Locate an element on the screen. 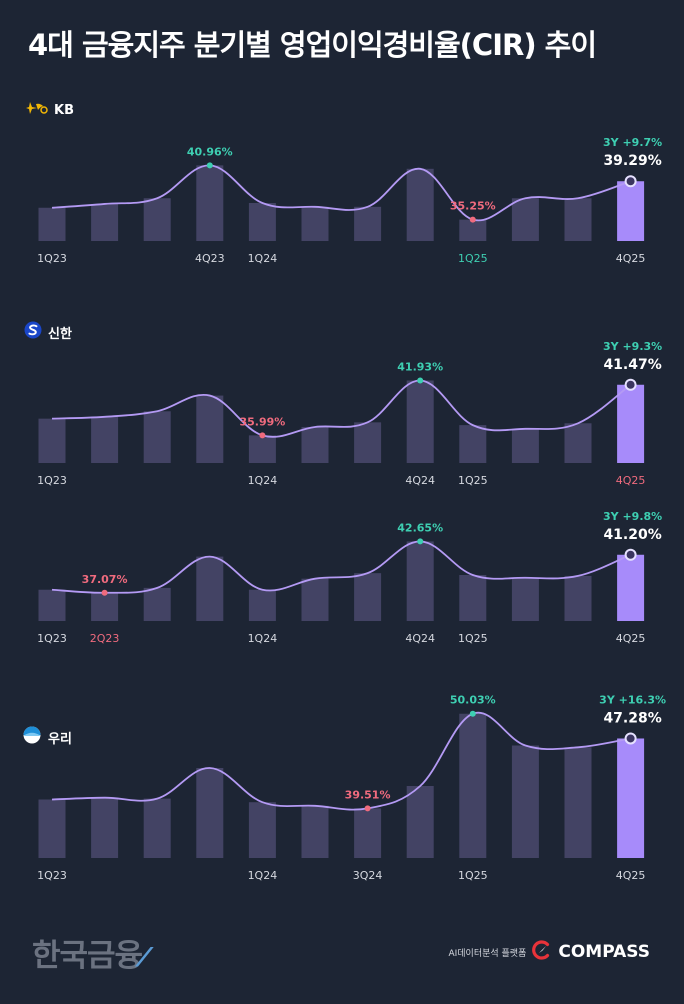 This screenshot has height=1004, width=684. annotation-label-min: 39.51% is located at coordinates (368, 794).